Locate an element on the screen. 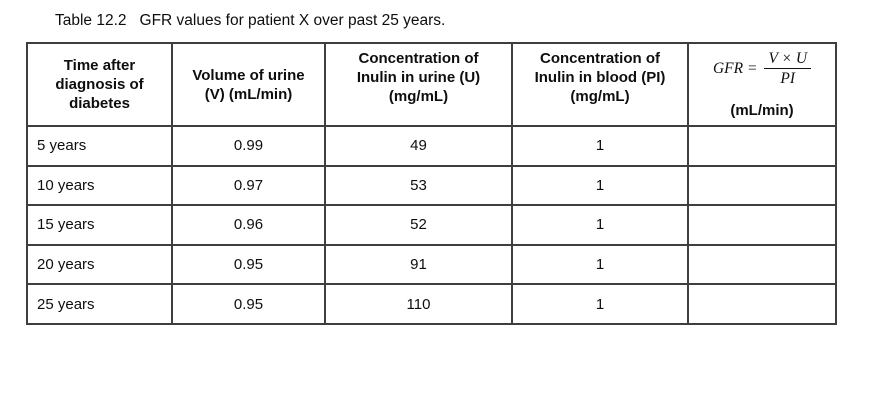 The height and width of the screenshot is (410, 880). header-urine-volume: Volume of urine (V) (mL/min) is located at coordinates (248, 84).